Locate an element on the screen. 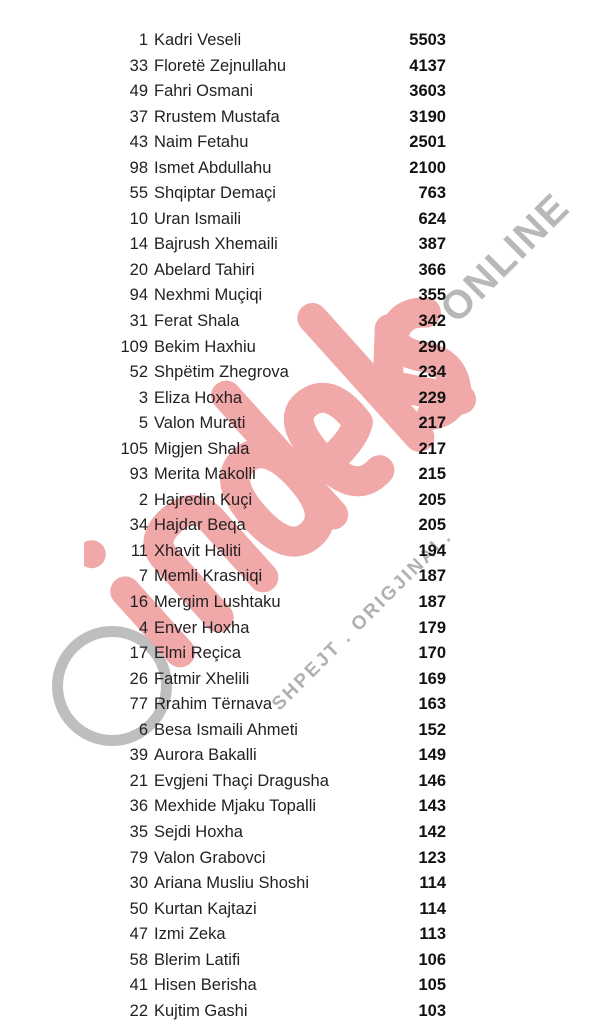  candidate-votes: 123 is located at coordinates (432, 857).